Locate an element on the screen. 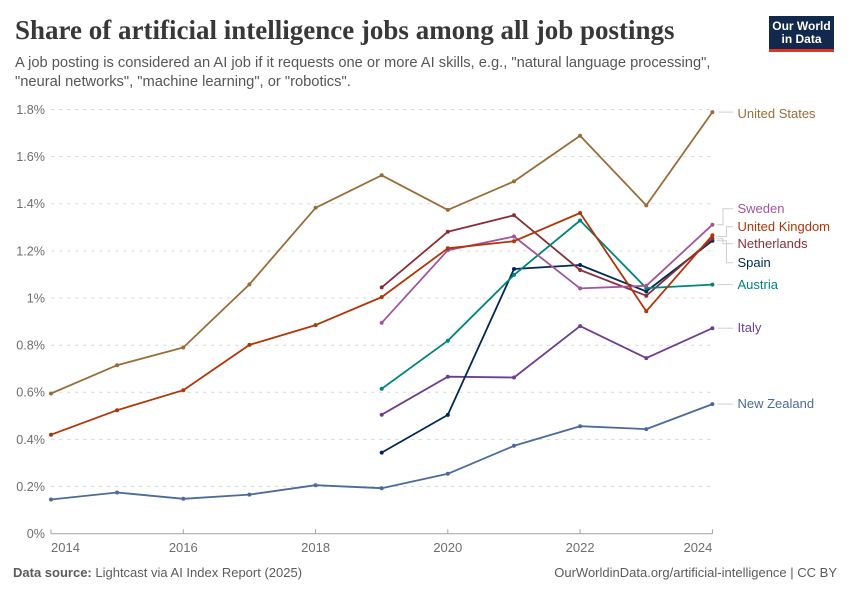 The width and height of the screenshot is (850, 600). svg-text: 0.4% is located at coordinates (30, 440).